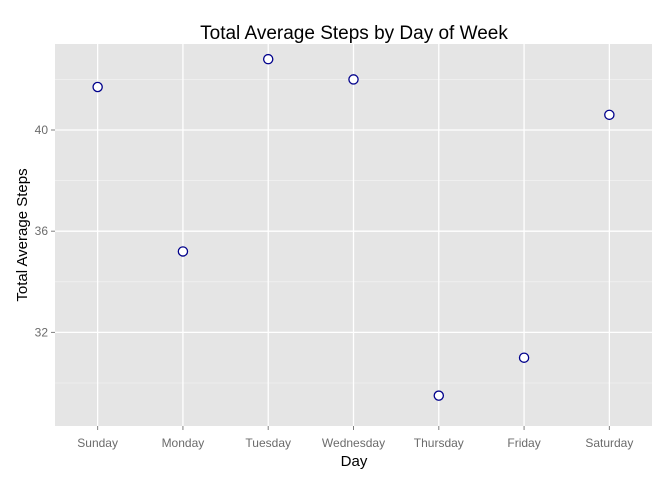 This screenshot has width=672, height=480. What do you see at coordinates (354, 33) in the screenshot?
I see `chart-title: Total Average Steps by Day of Week` at bounding box center [354, 33].